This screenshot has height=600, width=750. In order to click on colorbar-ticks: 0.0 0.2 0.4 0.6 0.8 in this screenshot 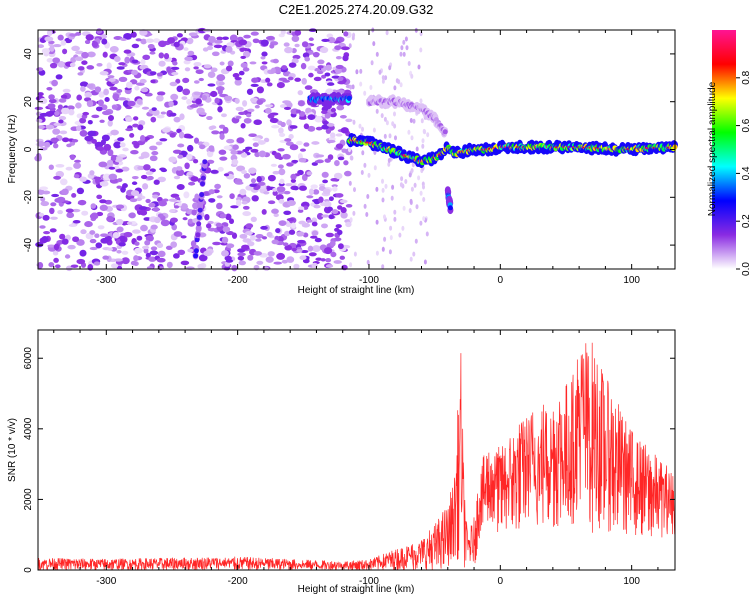, I will do `click(743, 173)`.